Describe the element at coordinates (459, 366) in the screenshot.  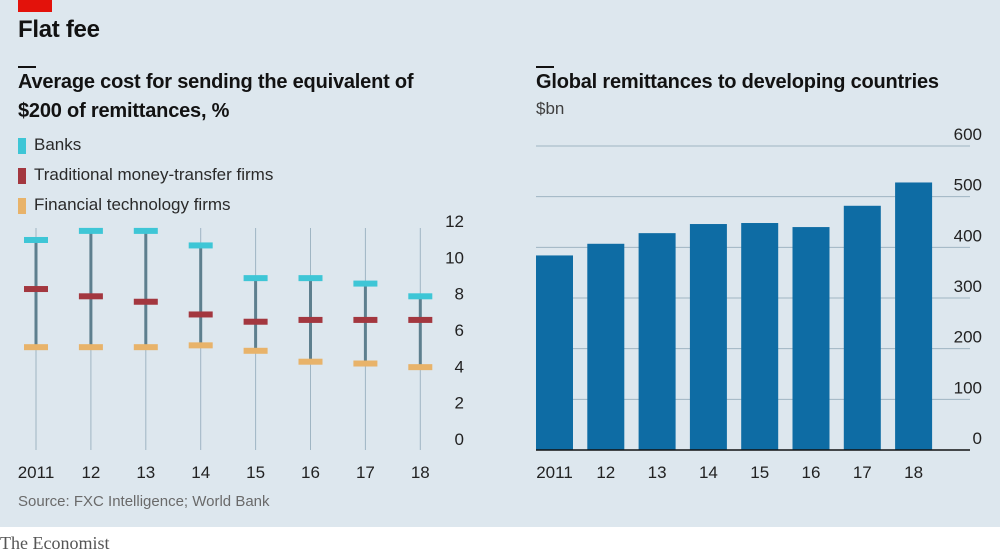
I see `y-tick-label: 4` at that location.